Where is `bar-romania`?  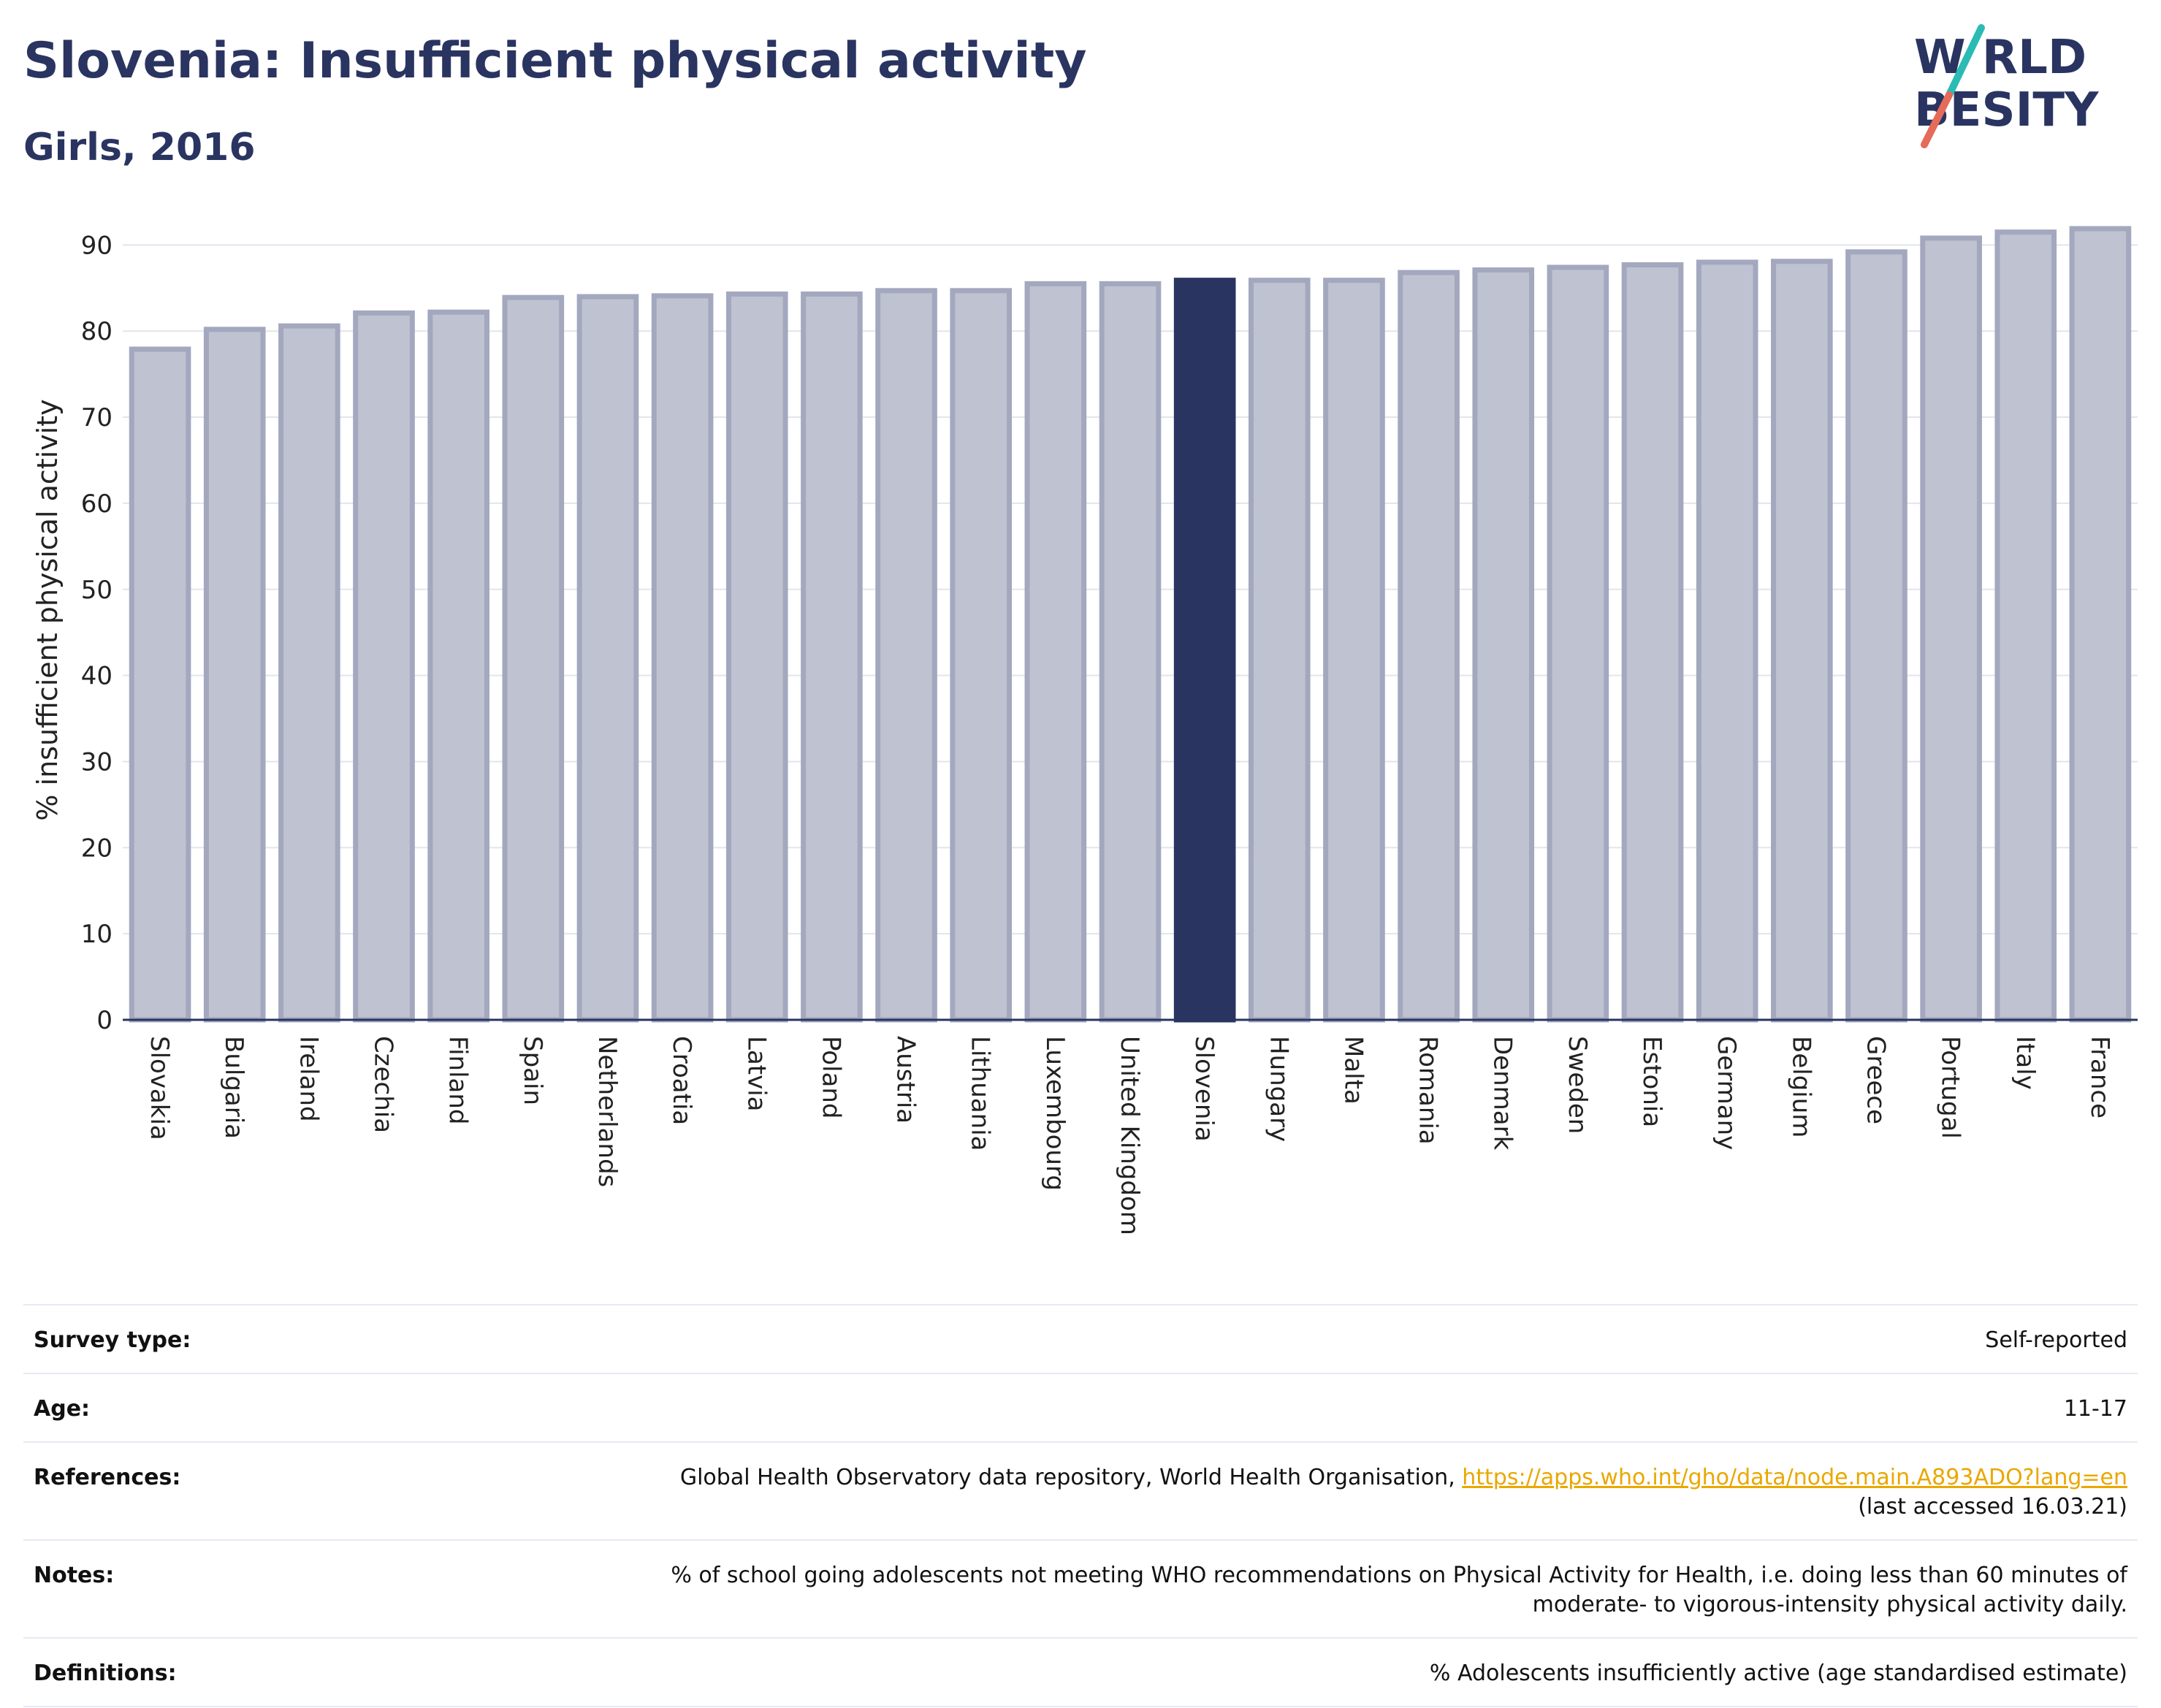 bar-romania is located at coordinates (1429, 646).